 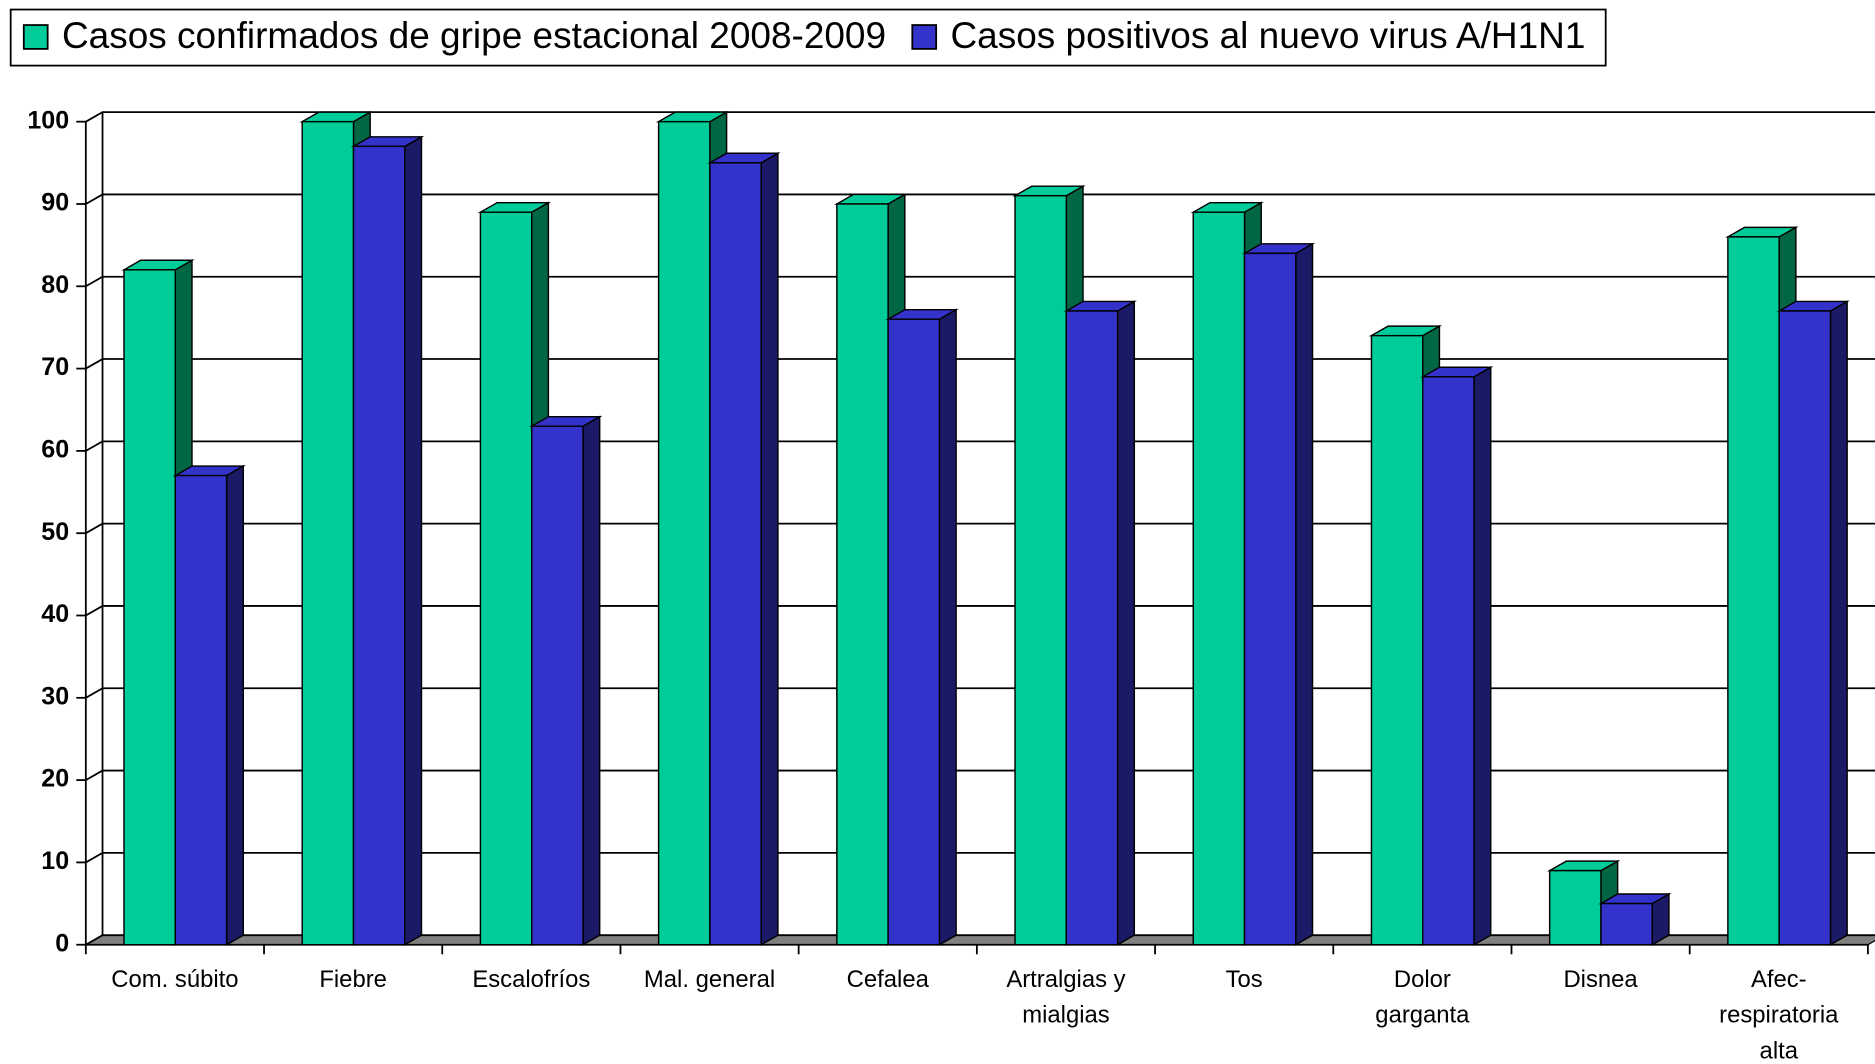 I want to click on legend-label: Casos positivos al nuevo virus A/H1N1, so click(x=1267, y=35).